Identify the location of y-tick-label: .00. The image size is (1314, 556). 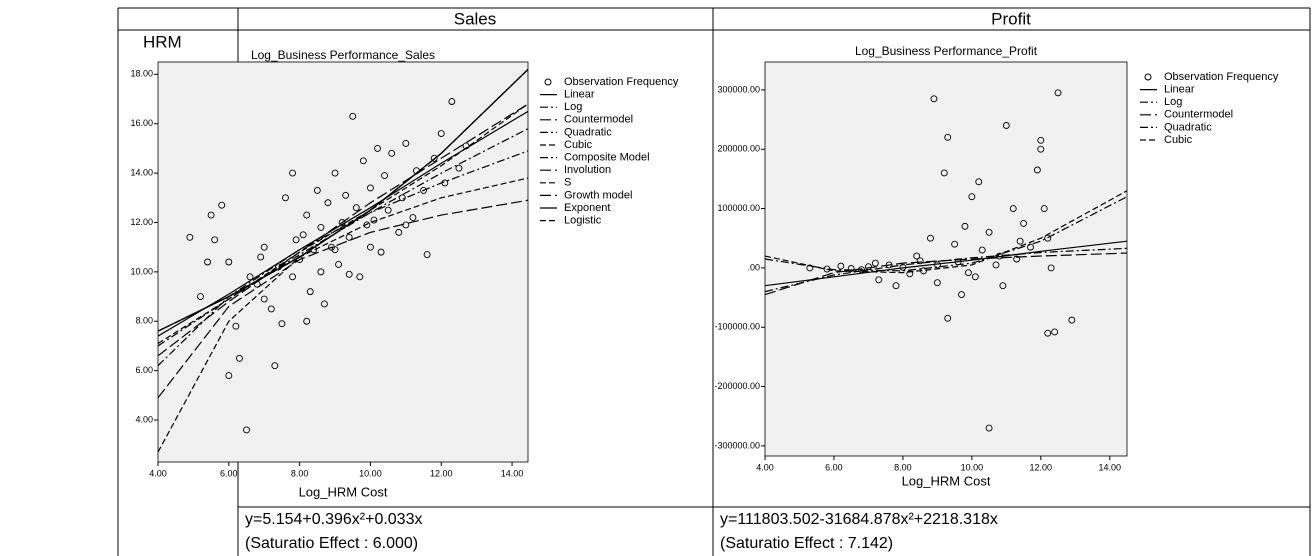
(753, 267).